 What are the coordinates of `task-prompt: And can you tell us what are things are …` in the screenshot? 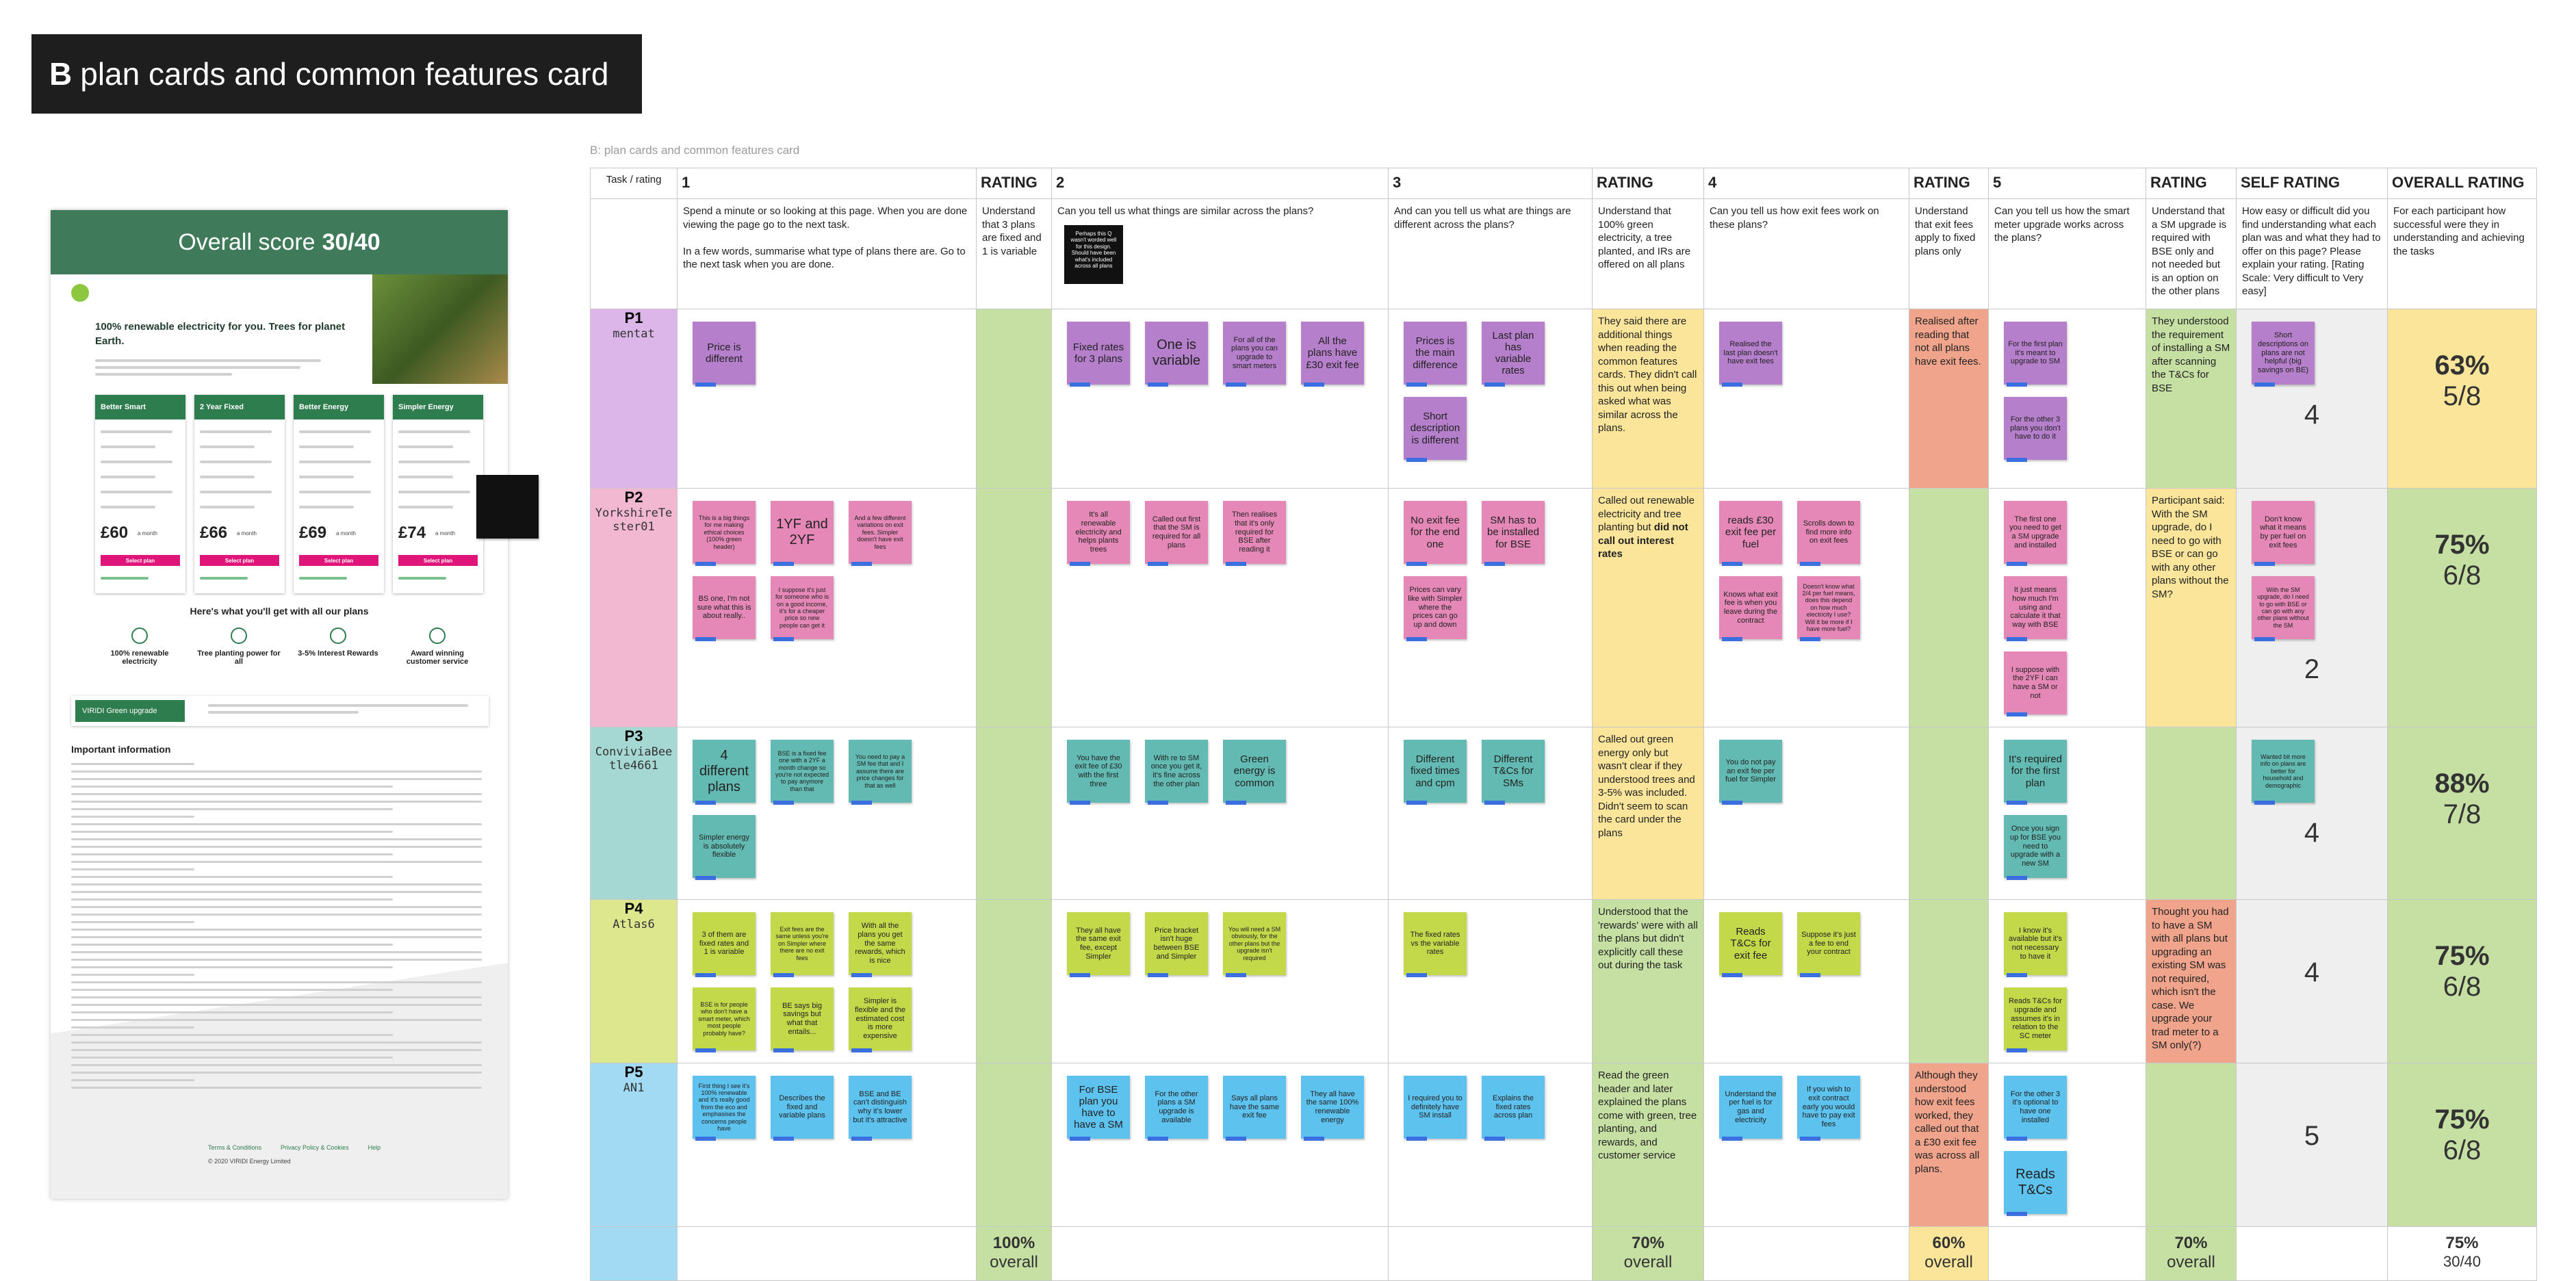 It's located at (1490, 254).